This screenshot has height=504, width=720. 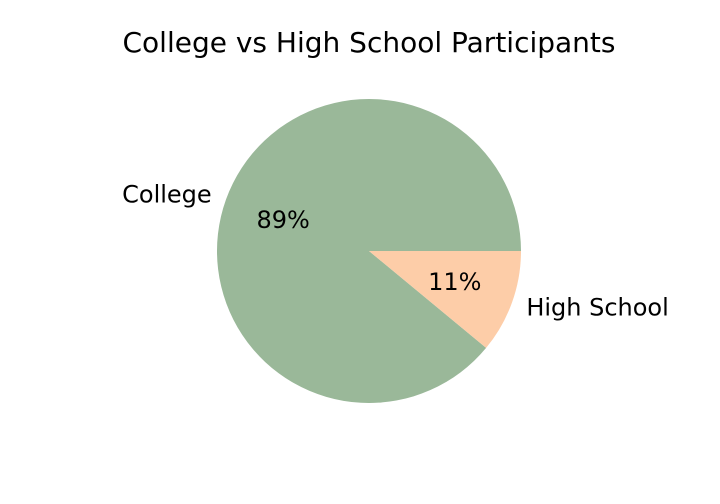 What do you see at coordinates (167, 194) in the screenshot?
I see `pie-category-label-college: College` at bounding box center [167, 194].